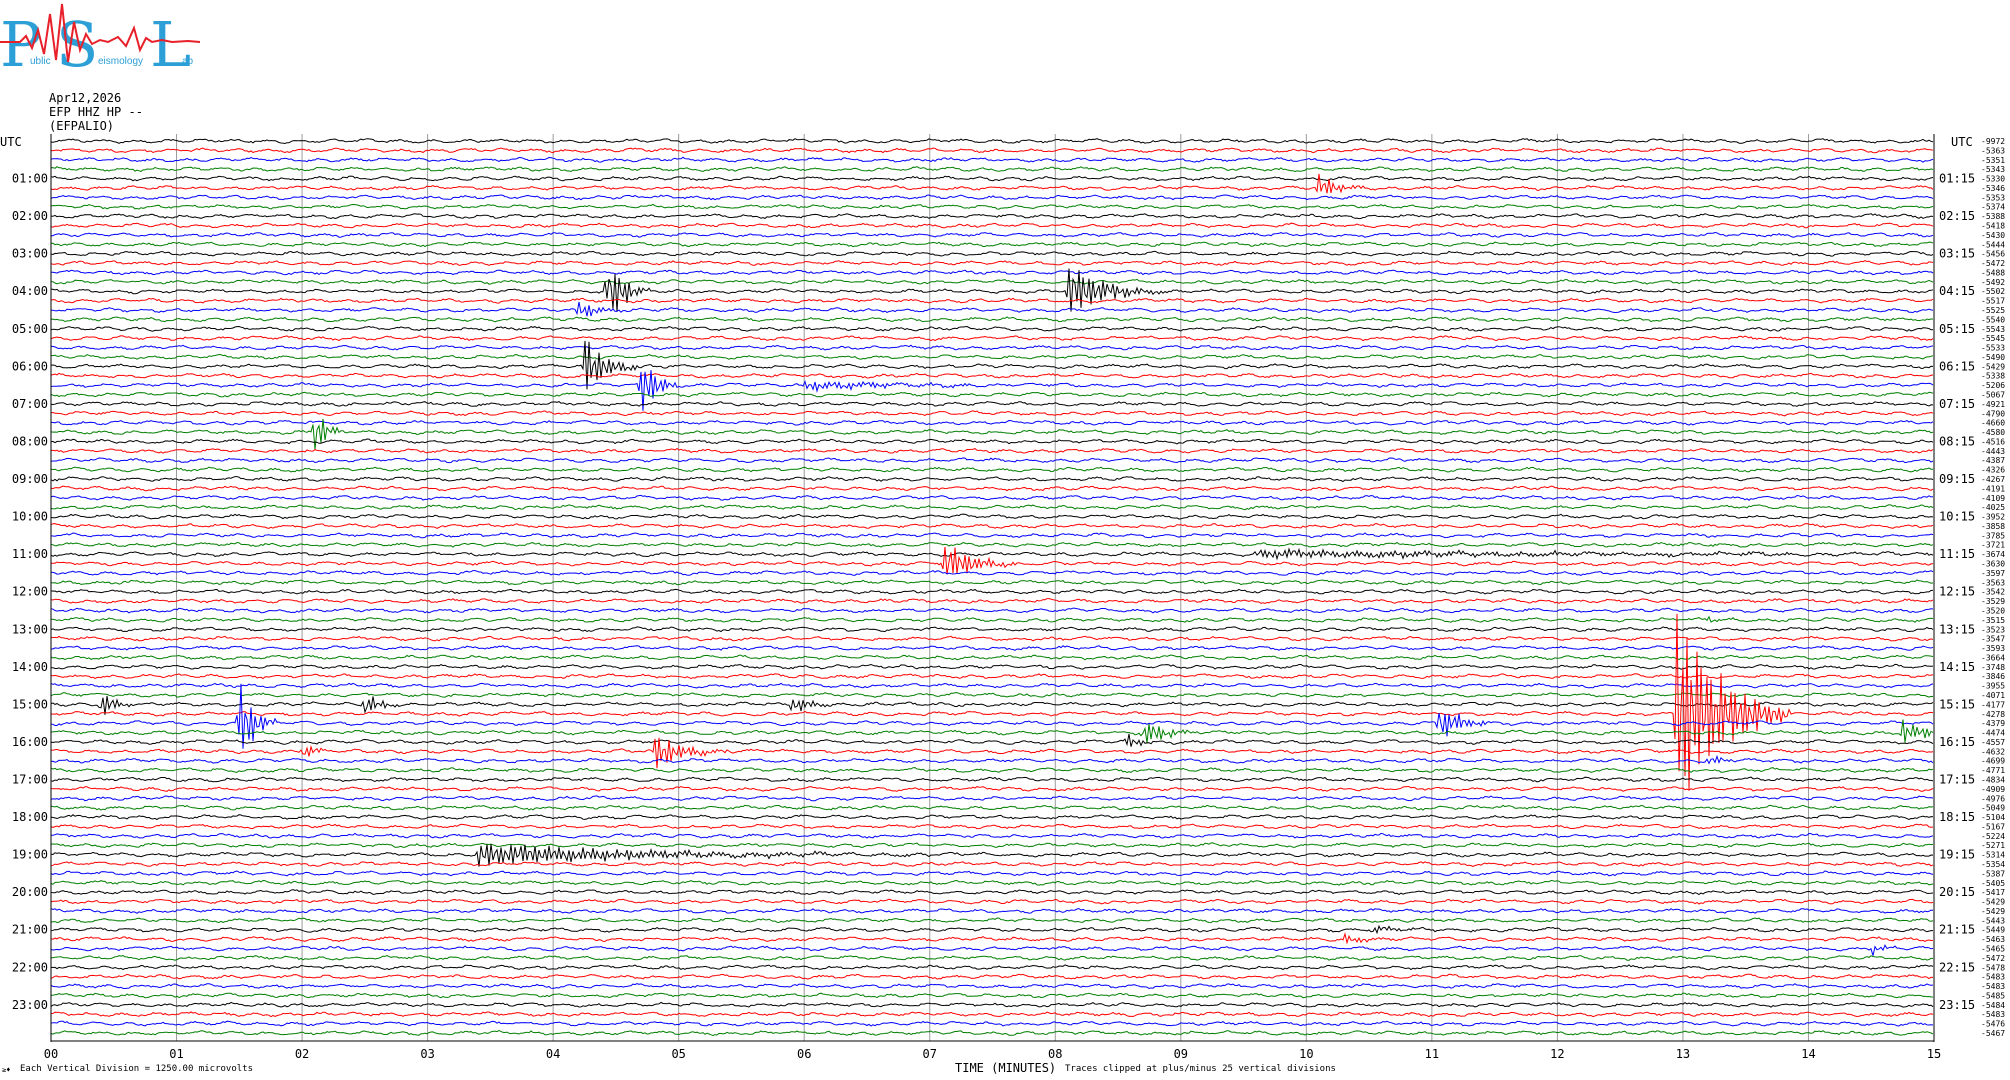 Image resolution: width=2010 pixels, height=1080 pixels. What do you see at coordinates (1993, 564) in the screenshot?
I see `trace-offset-45: -3630` at bounding box center [1993, 564].